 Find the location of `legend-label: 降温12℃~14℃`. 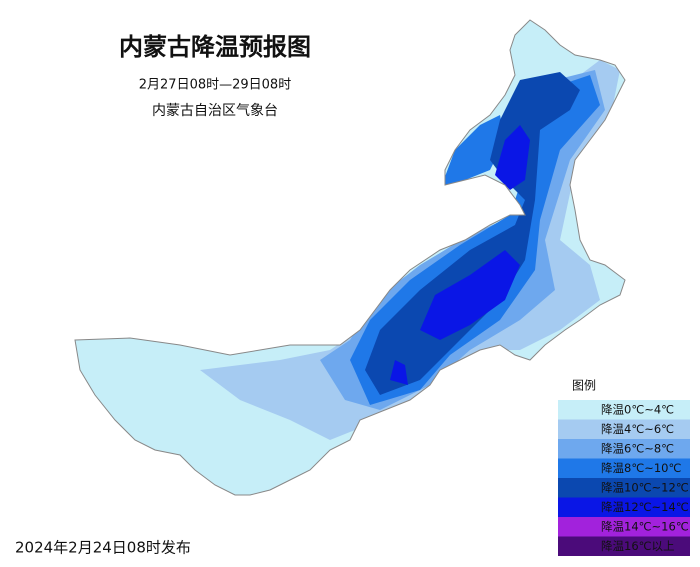

legend-label: 降温12℃~14℃ is located at coordinates (645, 507).